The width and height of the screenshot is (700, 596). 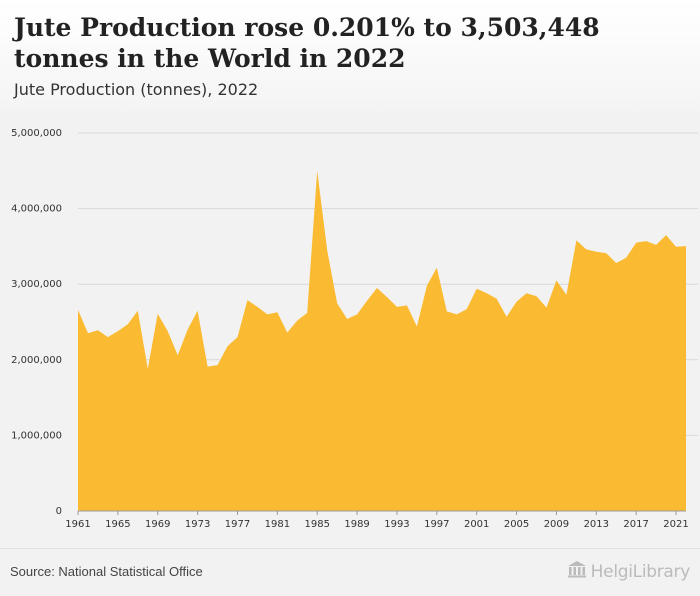 What do you see at coordinates (36, 360) in the screenshot?
I see `y-tick-label: 2,000,000` at bounding box center [36, 360].